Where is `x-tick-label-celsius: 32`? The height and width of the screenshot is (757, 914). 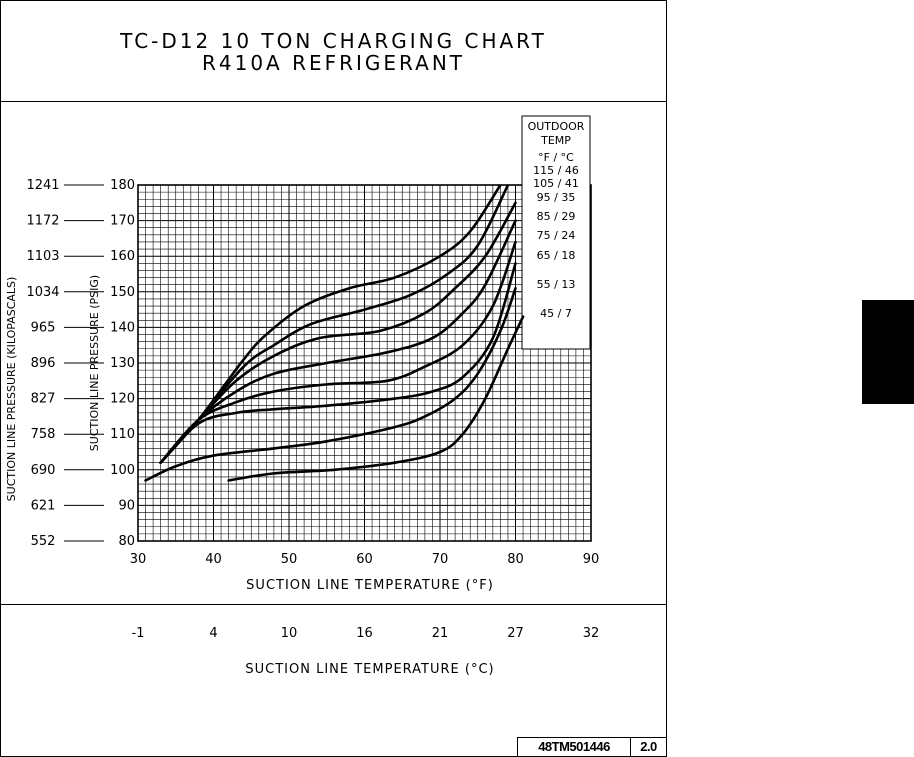
x-tick-label-celsius: 32 is located at coordinates (591, 633).